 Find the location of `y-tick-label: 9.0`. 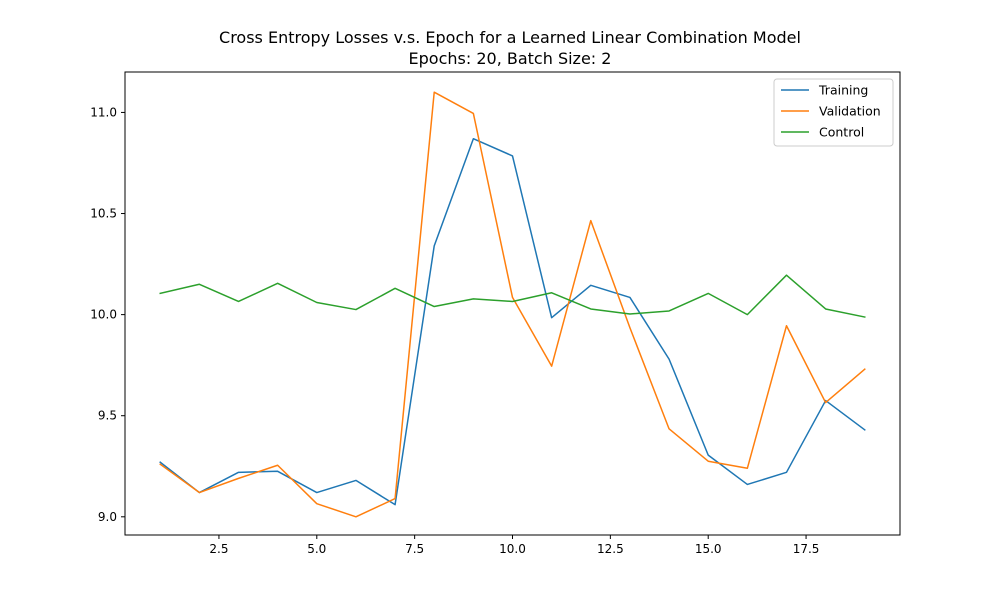

y-tick-label: 9.0 is located at coordinates (107, 517).